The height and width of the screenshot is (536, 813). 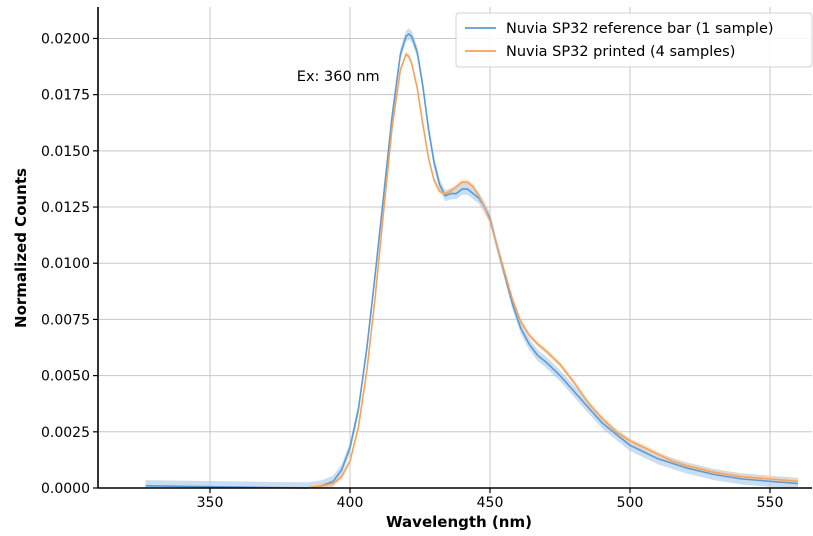 What do you see at coordinates (210, 503) in the screenshot?
I see `x-tick-label: 350` at bounding box center [210, 503].